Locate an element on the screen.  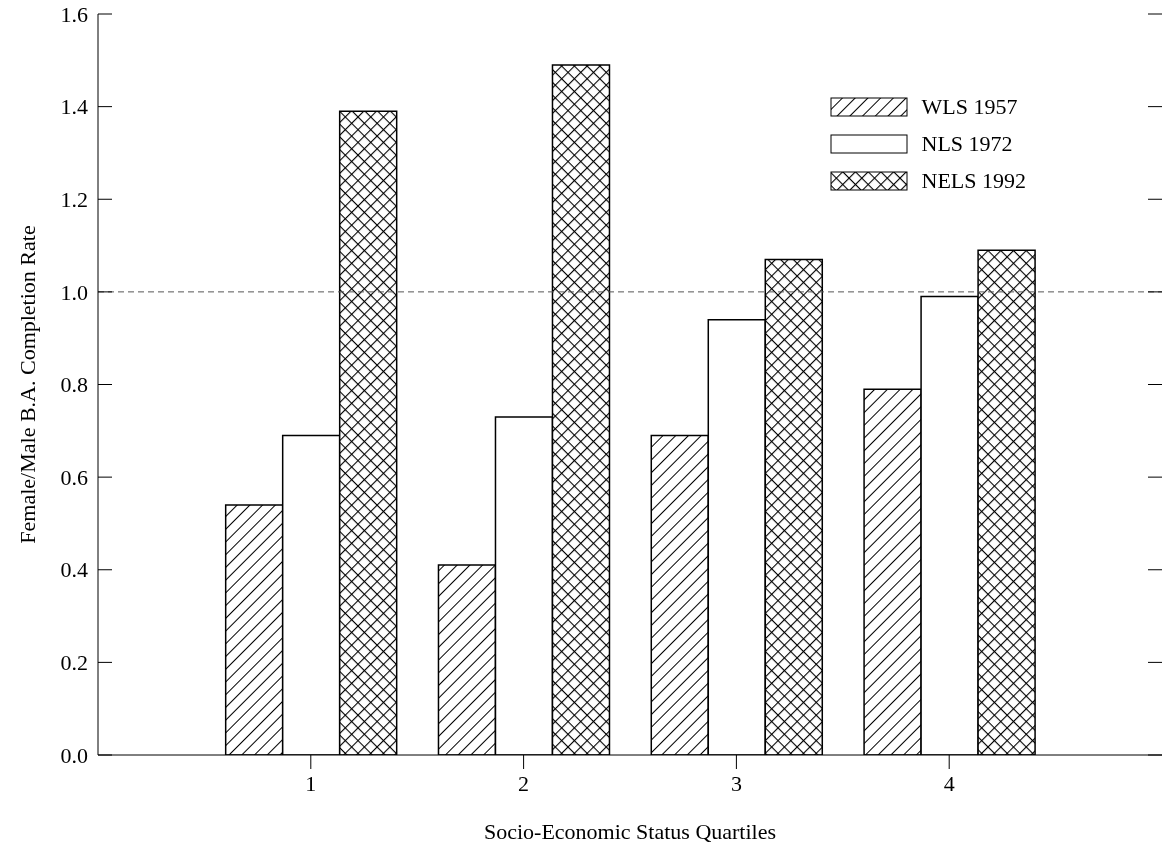
legend-label: NELS 1992 is located at coordinates (973, 180).